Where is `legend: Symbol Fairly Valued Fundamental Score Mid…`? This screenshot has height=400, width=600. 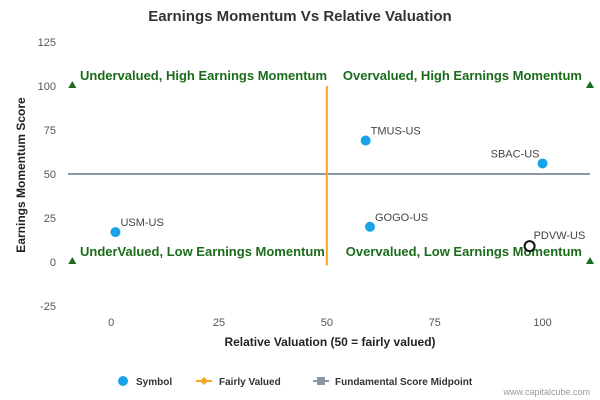
legend: Symbol Fairly Valued Fundamental Score Mid… is located at coordinates (295, 382).